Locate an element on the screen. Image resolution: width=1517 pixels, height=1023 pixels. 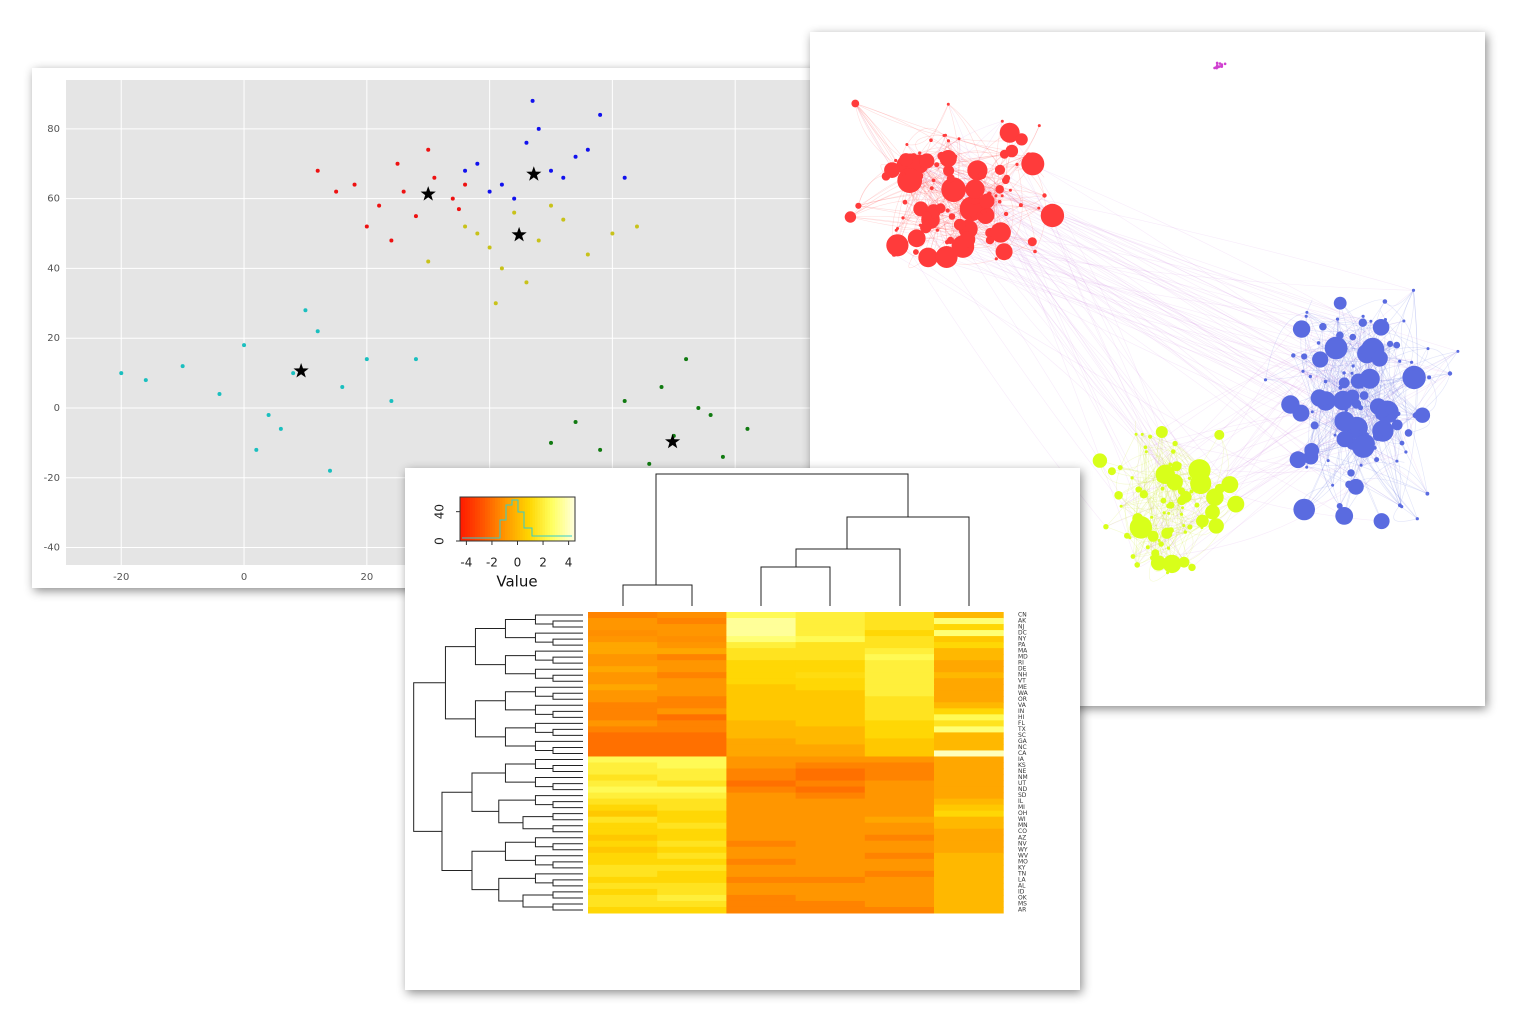
row-label: RI is located at coordinates (1021, 663).